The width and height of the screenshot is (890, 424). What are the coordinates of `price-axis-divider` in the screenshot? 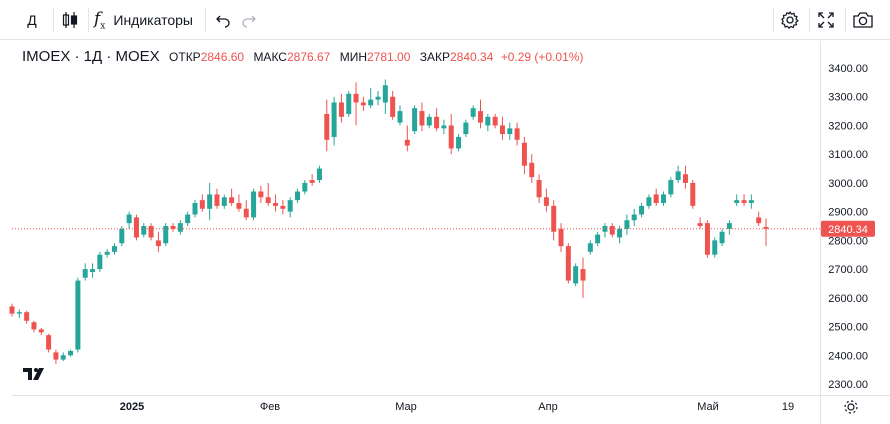 It's located at (820, 232).